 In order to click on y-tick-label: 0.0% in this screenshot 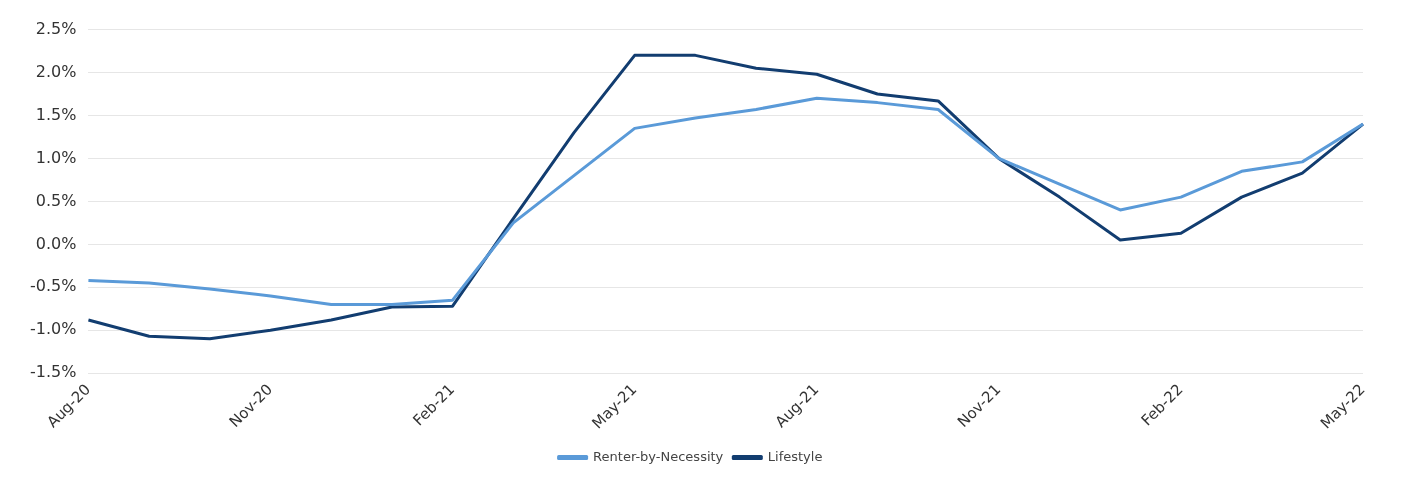, I will do `click(56, 243)`.